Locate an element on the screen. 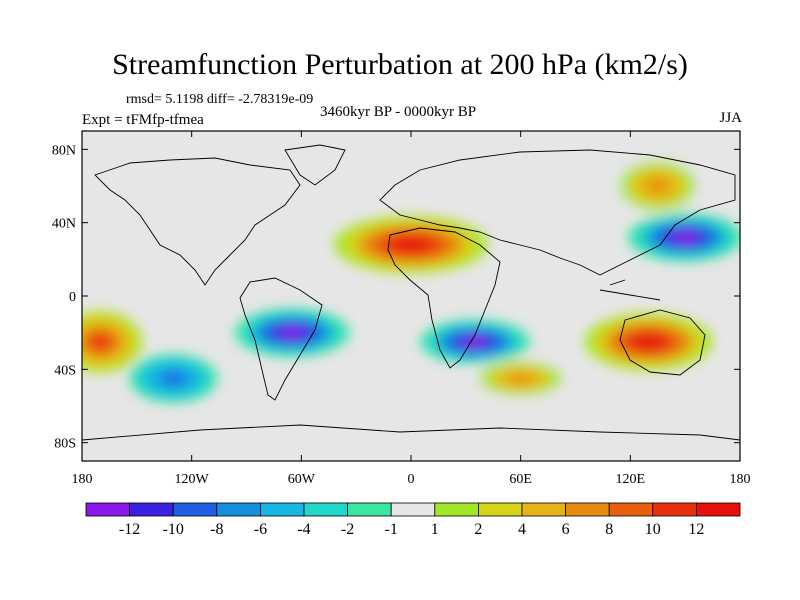 Image resolution: width=800 pixels, height=600 pixels. stats-text: rmsd= 5.1198 diff= -2.78319e-09 is located at coordinates (220, 99).